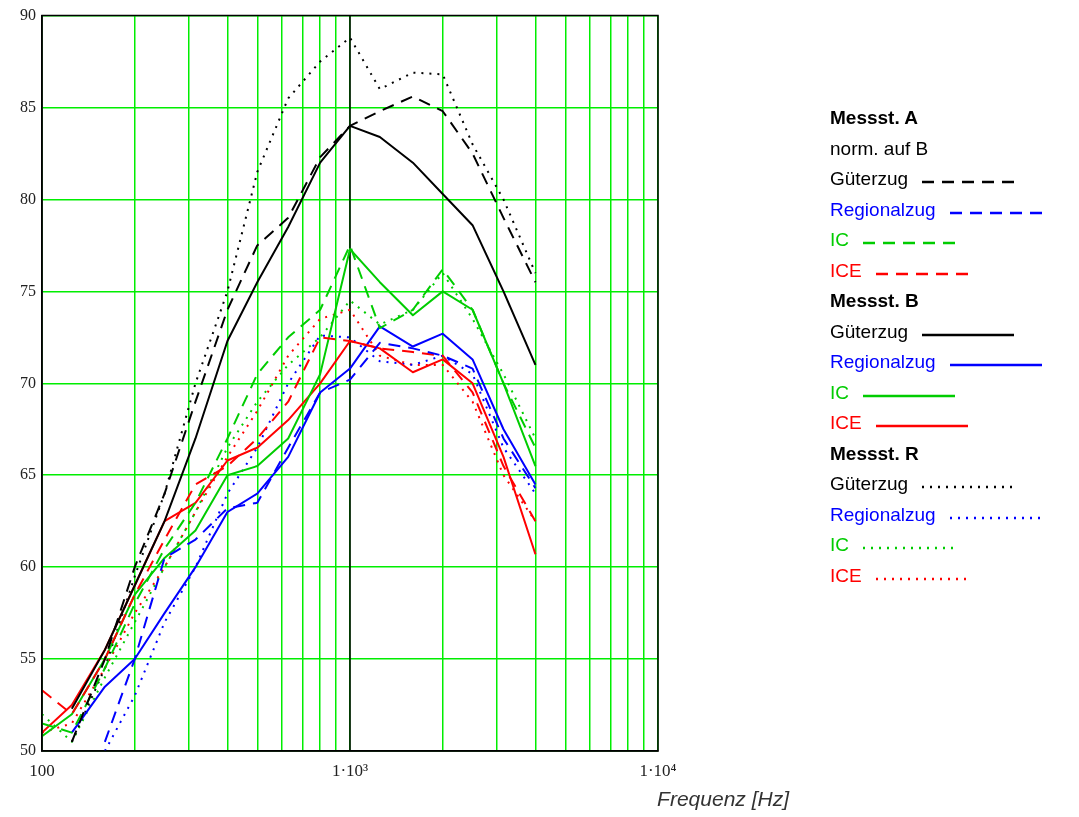  What do you see at coordinates (28, 14) in the screenshot?
I see `y-tick-label: 90` at bounding box center [28, 14].